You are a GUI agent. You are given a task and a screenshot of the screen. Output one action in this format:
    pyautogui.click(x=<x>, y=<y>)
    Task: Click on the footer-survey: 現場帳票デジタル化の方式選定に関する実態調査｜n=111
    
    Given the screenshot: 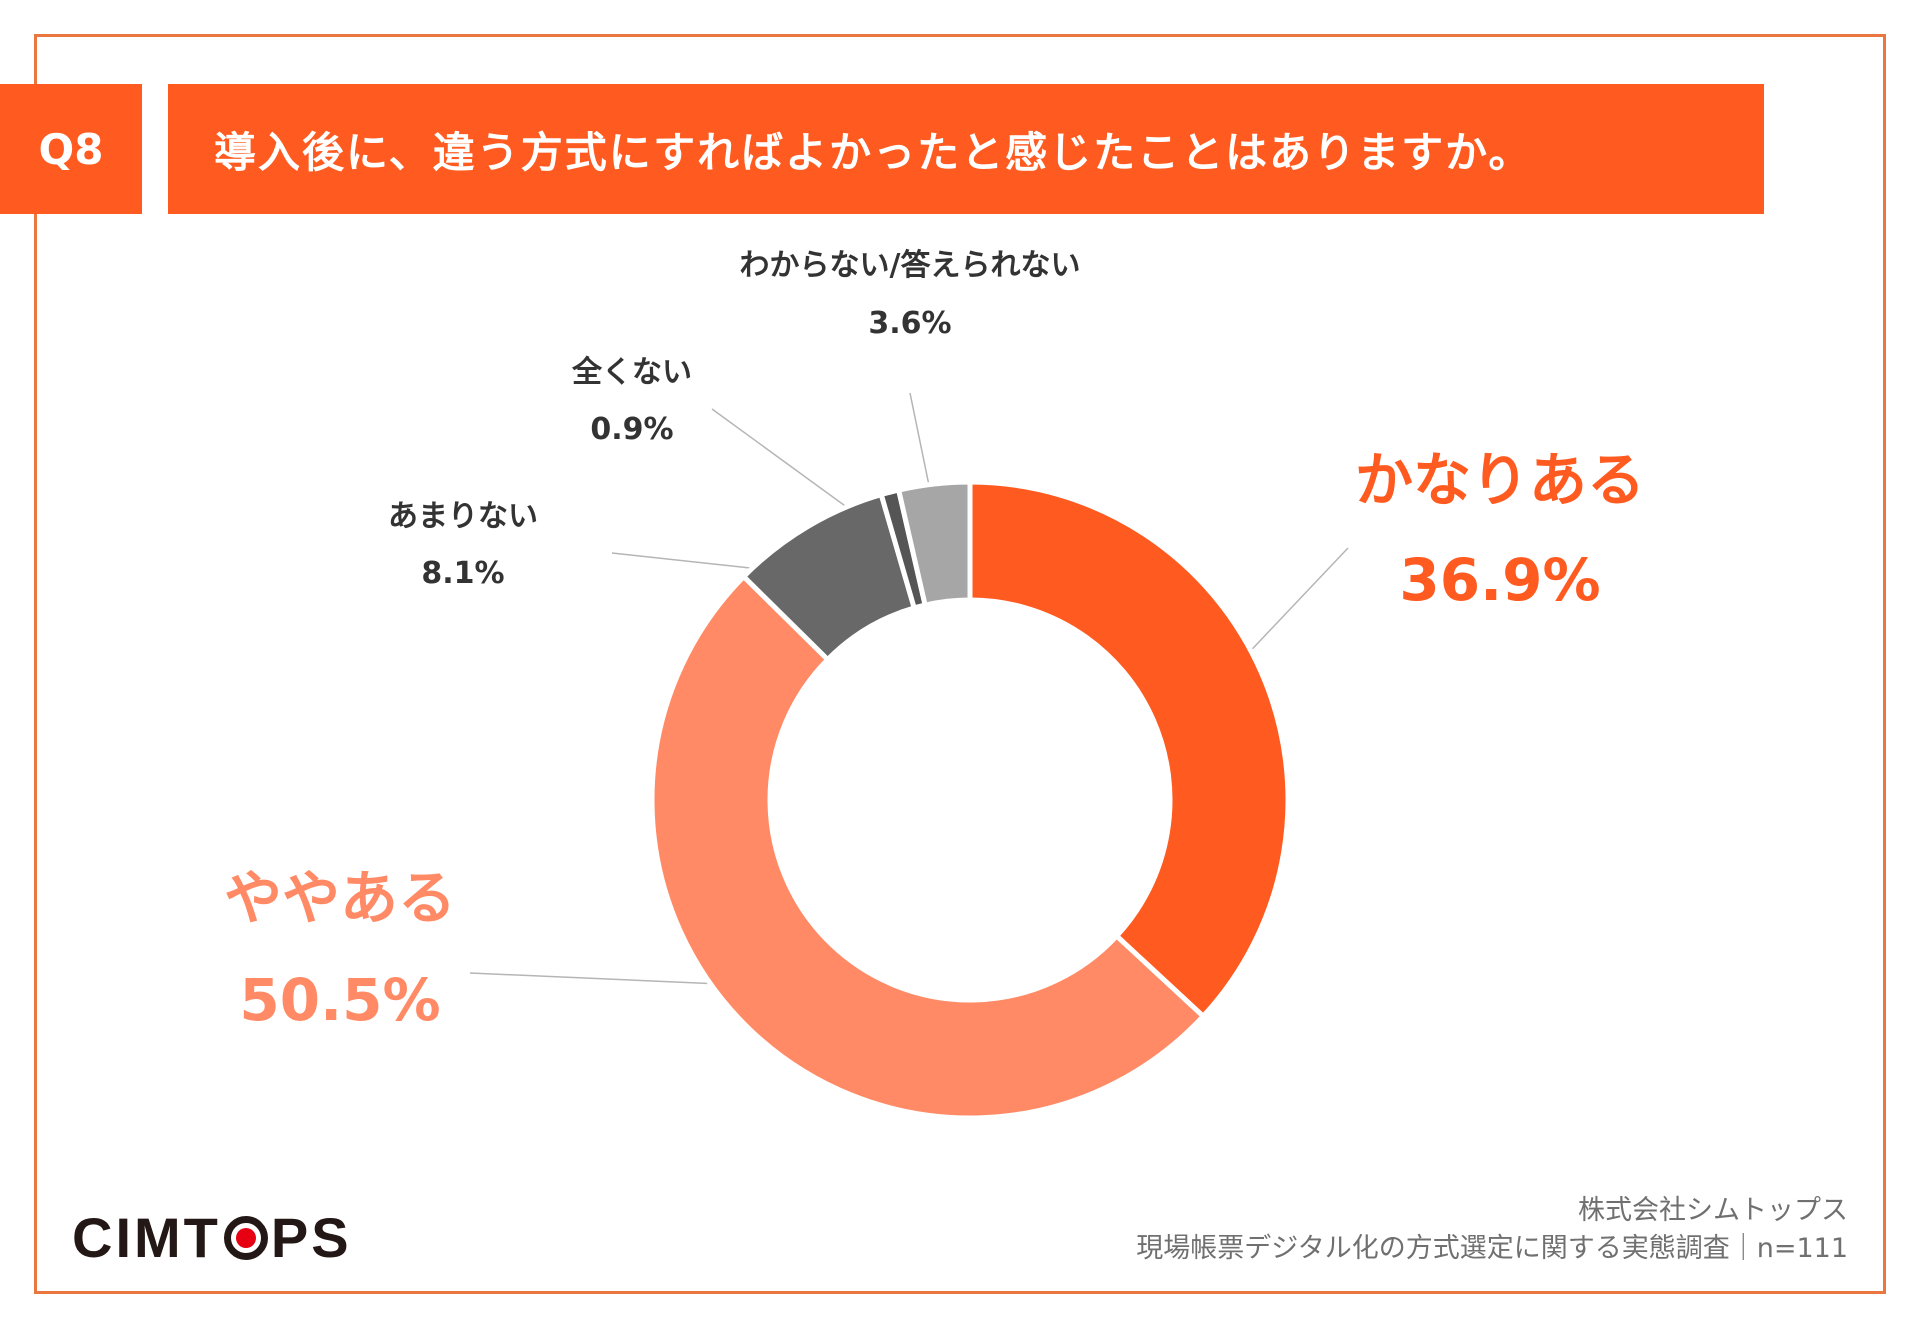 What is the action you would take?
    pyautogui.click(x=1492, y=1248)
    